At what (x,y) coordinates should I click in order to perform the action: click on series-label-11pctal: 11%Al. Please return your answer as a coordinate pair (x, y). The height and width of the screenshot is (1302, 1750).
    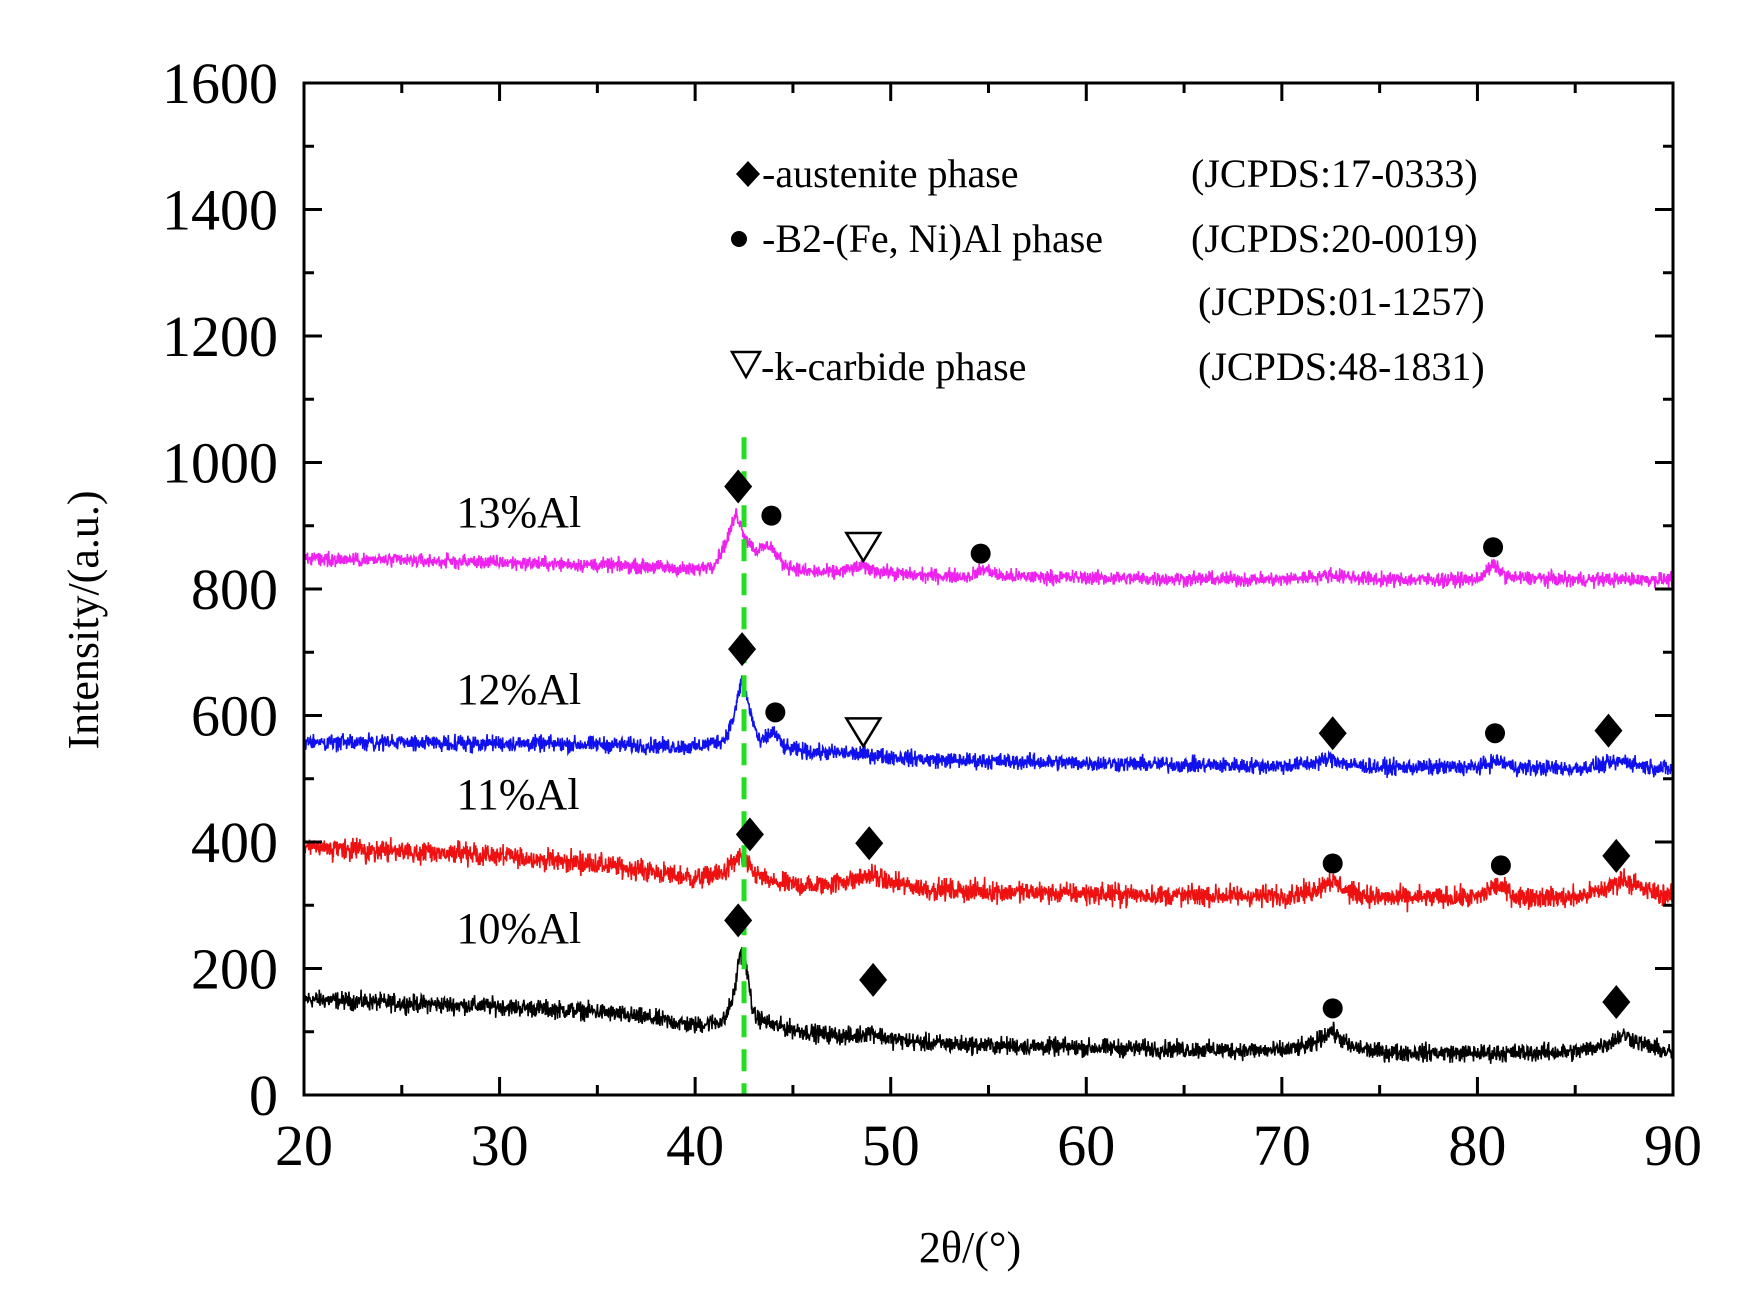
    Looking at the image, I should click on (518, 794).